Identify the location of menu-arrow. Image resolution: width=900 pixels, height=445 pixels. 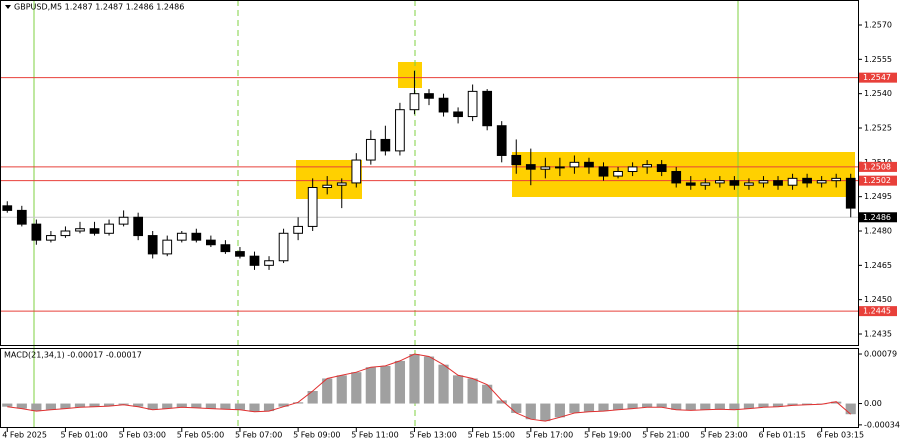
(8, 7).